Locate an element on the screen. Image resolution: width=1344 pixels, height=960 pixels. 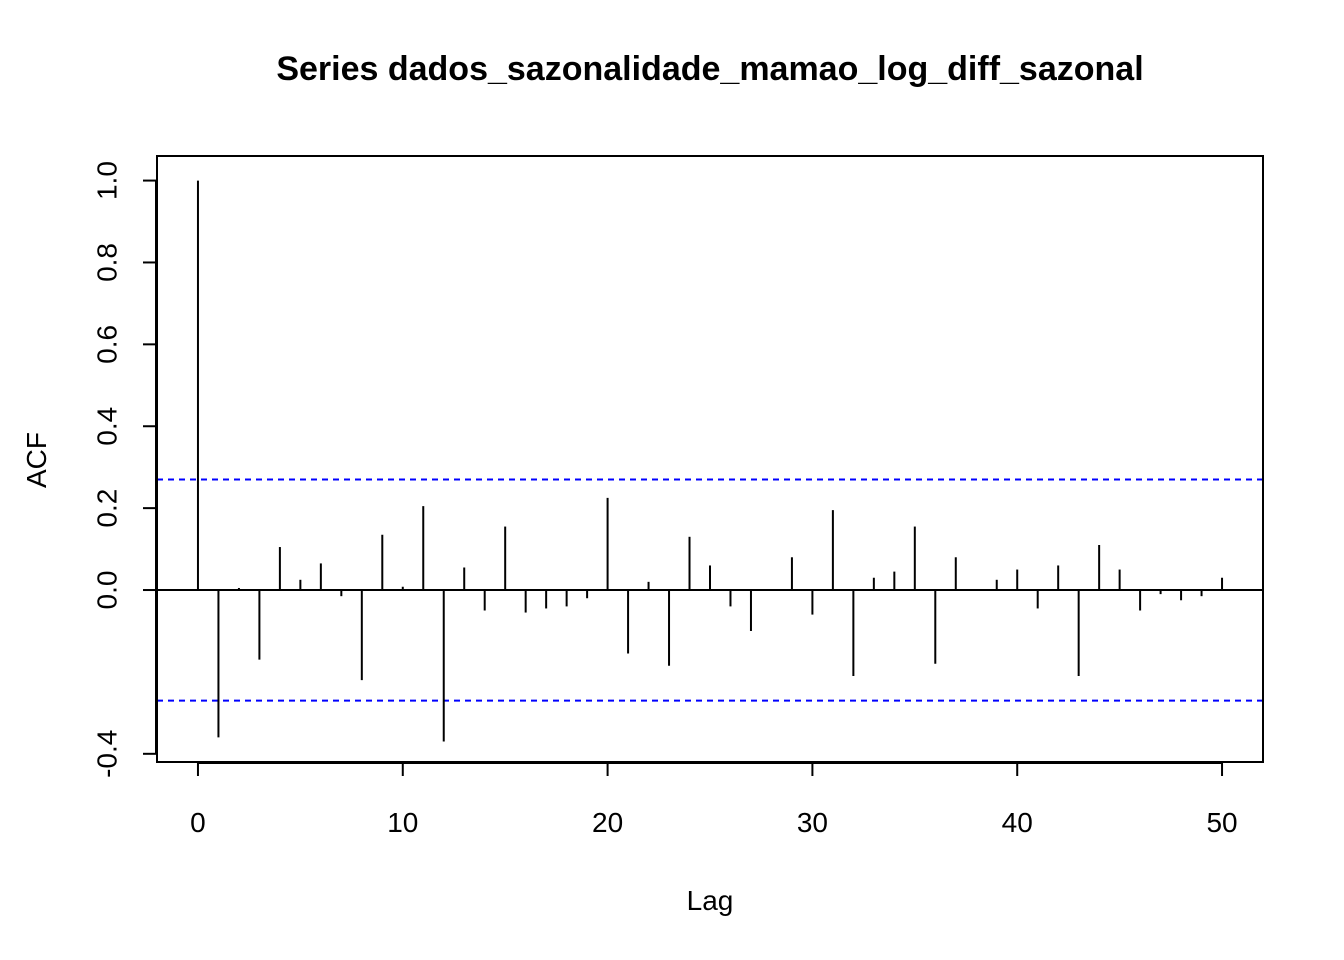
x-tick-label: 50 is located at coordinates (1221, 822).